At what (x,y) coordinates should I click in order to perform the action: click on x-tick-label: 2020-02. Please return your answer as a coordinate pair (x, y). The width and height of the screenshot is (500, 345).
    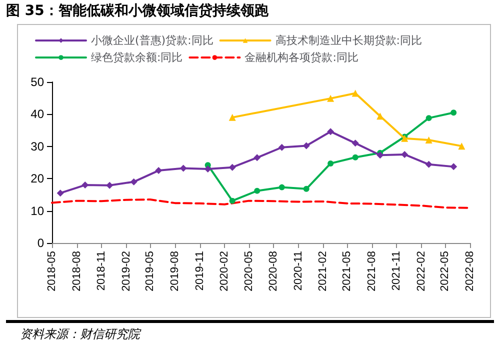
    Looking at the image, I should click on (224, 271).